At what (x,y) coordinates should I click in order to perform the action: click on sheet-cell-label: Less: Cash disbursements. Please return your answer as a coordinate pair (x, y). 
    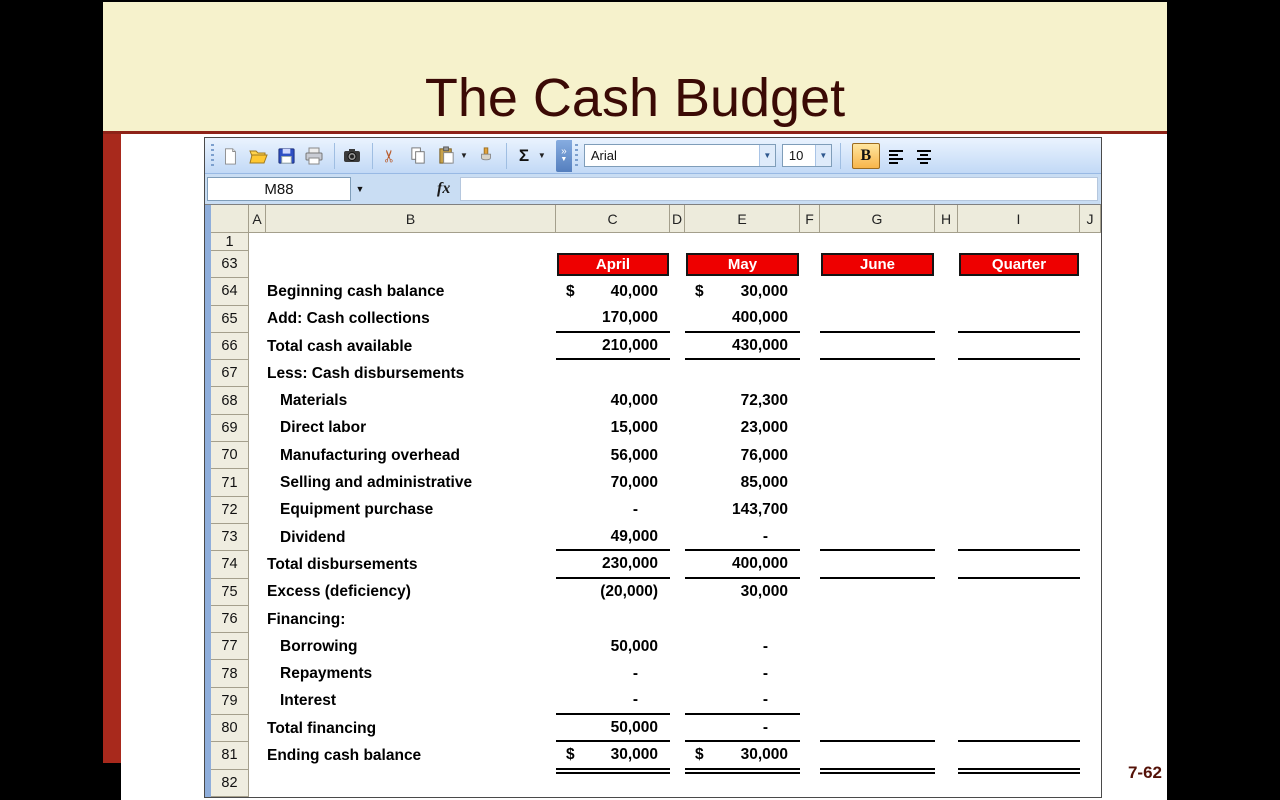
    Looking at the image, I should click on (366, 373).